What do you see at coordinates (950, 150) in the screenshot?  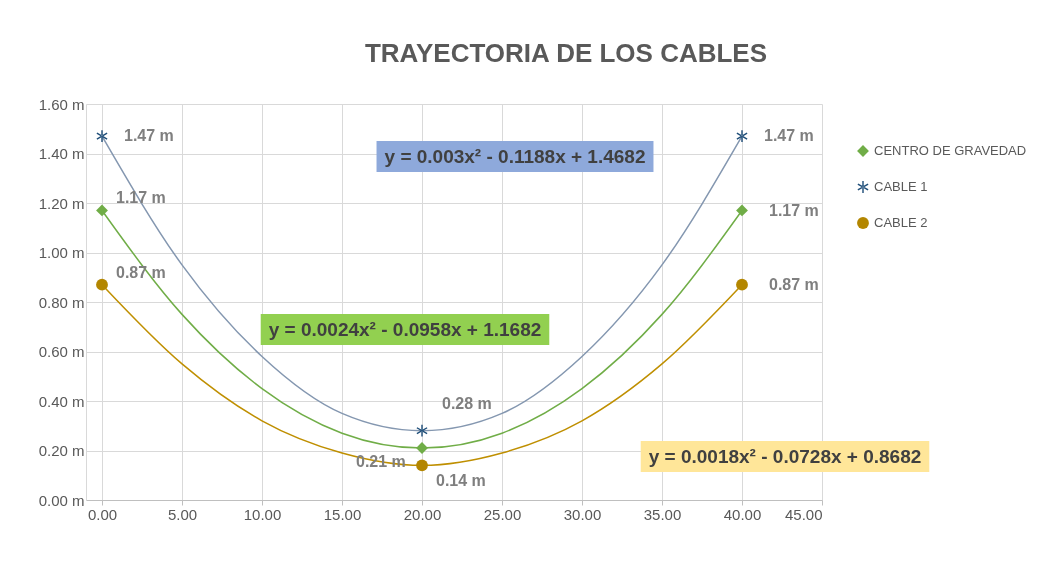 I see `legend-label: CENTRO DE GRAVEDAD` at bounding box center [950, 150].